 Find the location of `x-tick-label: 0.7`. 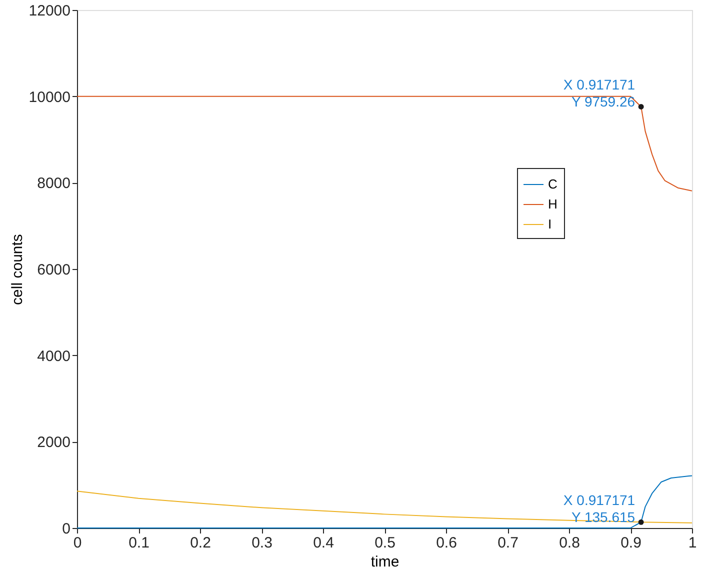

x-tick-label: 0.7 is located at coordinates (508, 543).